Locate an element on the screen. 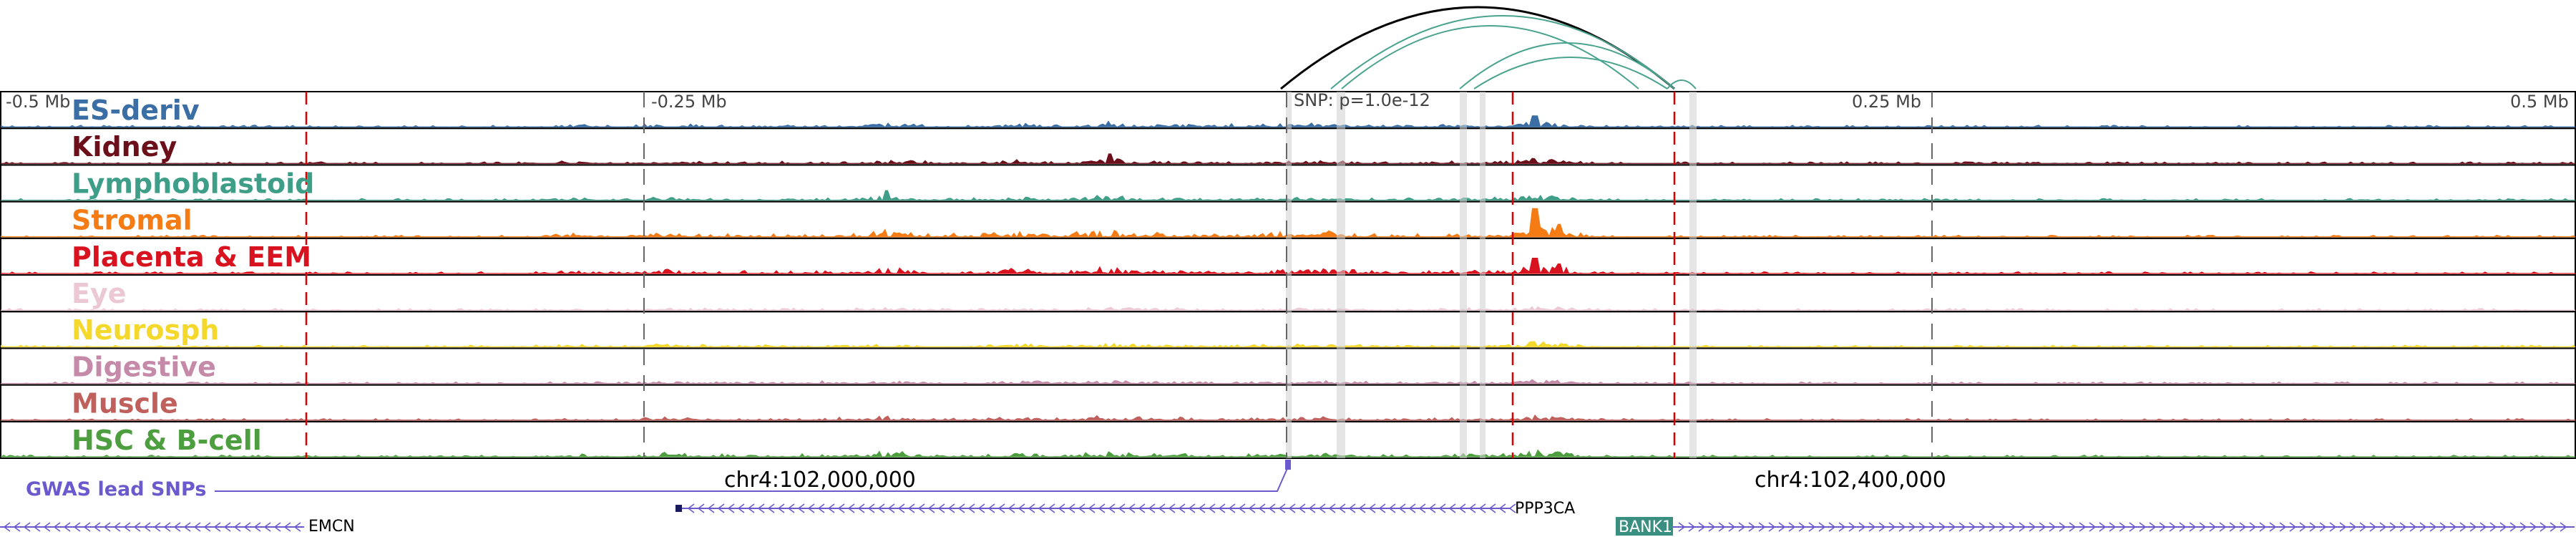 The height and width of the screenshot is (537, 2576). axis-tick-label-right: 0.5 Mb is located at coordinates (2539, 102).